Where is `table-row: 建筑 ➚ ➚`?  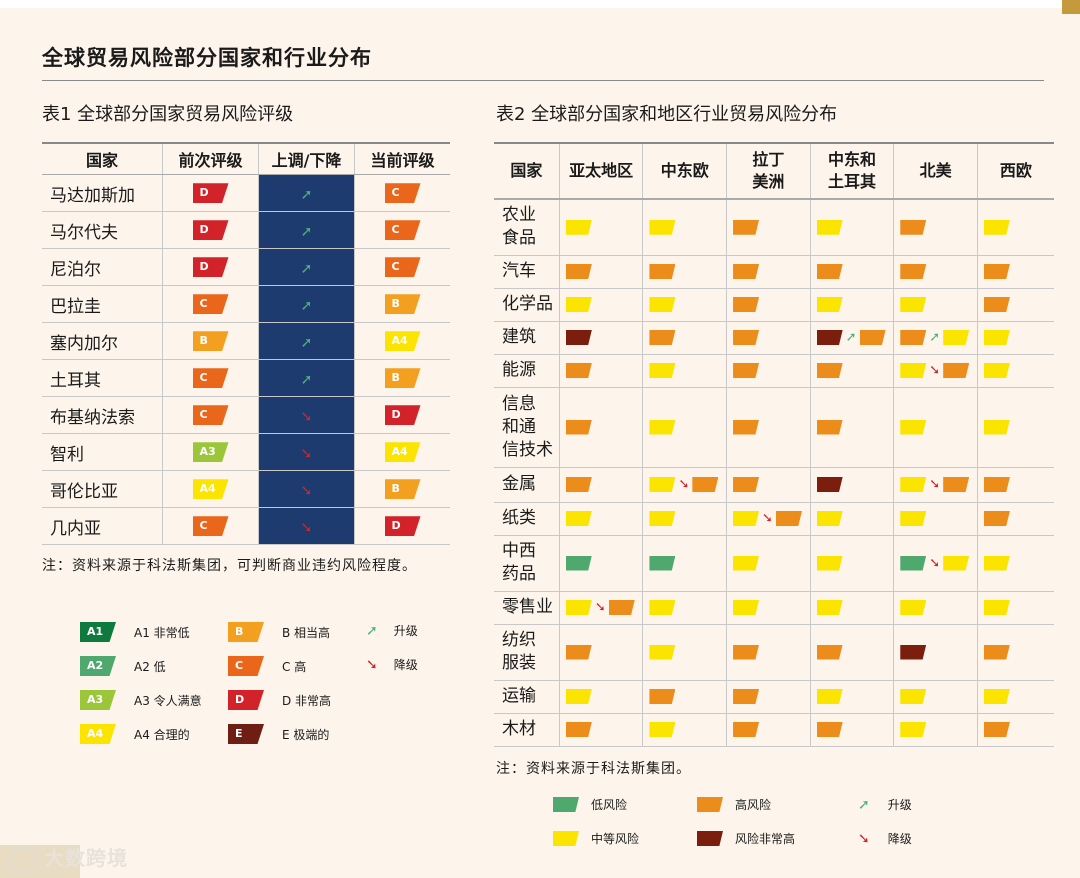
table-row: 建筑 ➚ ➚ is located at coordinates (774, 338).